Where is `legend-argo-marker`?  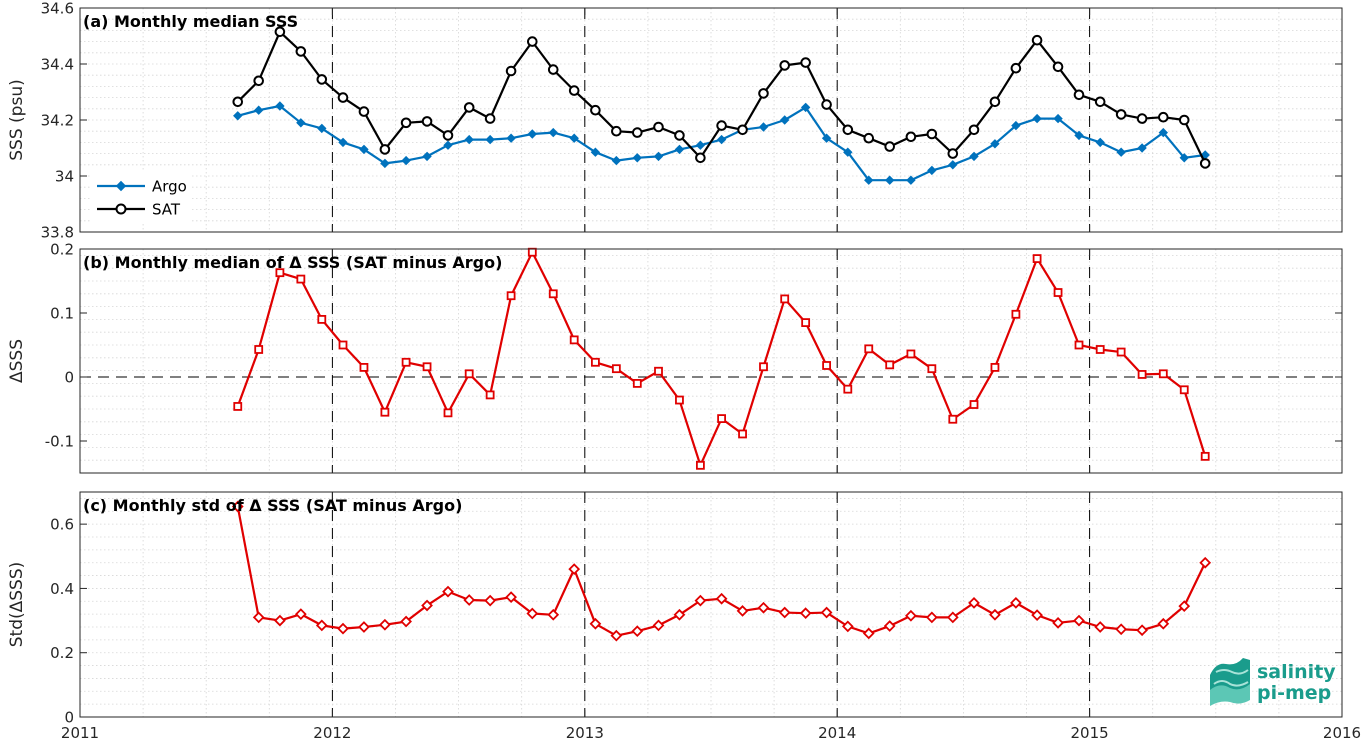 legend-argo-marker is located at coordinates (121, 186).